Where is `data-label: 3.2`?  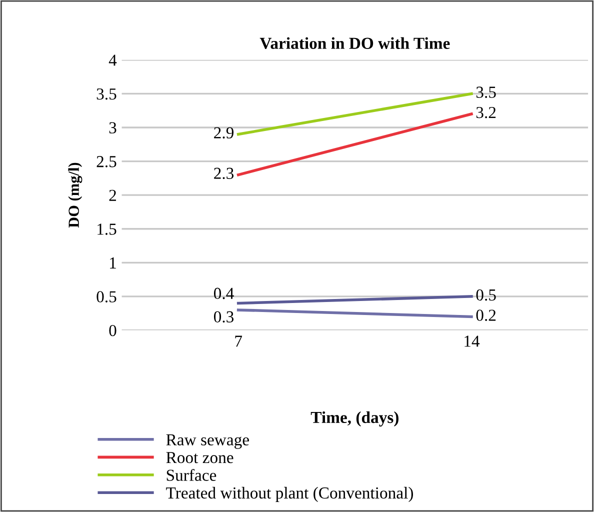
data-label: 3.2 is located at coordinates (486, 112).